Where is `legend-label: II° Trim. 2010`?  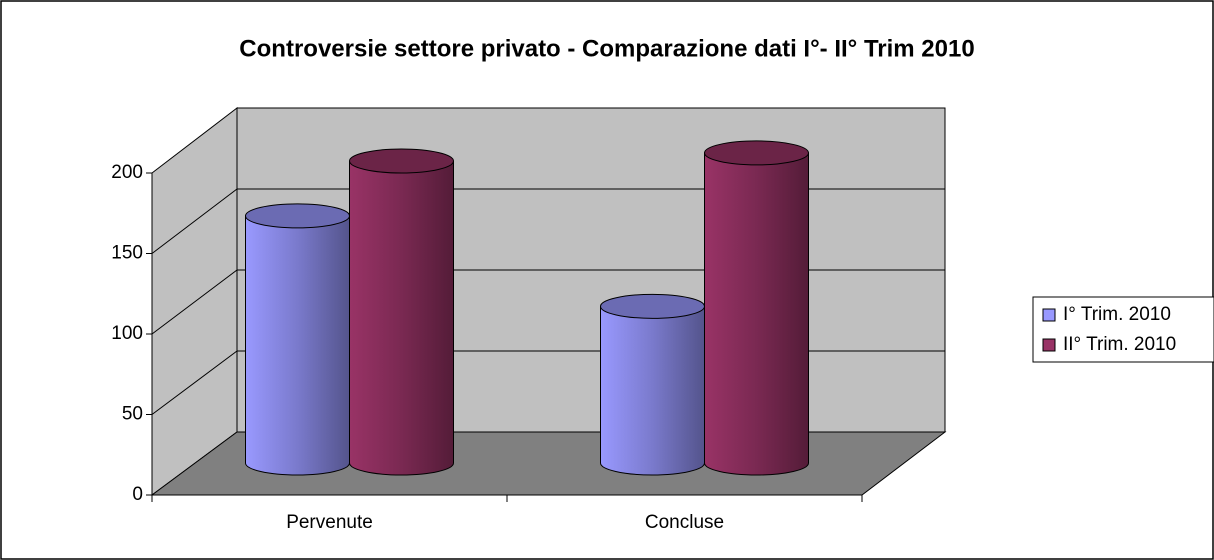 legend-label: II° Trim. 2010 is located at coordinates (1119, 344).